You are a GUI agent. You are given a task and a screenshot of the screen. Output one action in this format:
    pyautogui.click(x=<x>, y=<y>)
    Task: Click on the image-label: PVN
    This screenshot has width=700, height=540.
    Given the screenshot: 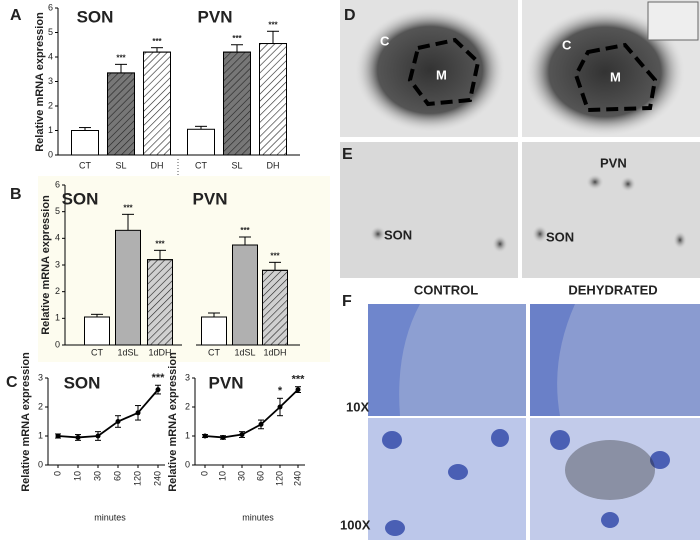 What is the action you would take?
    pyautogui.click(x=613, y=162)
    